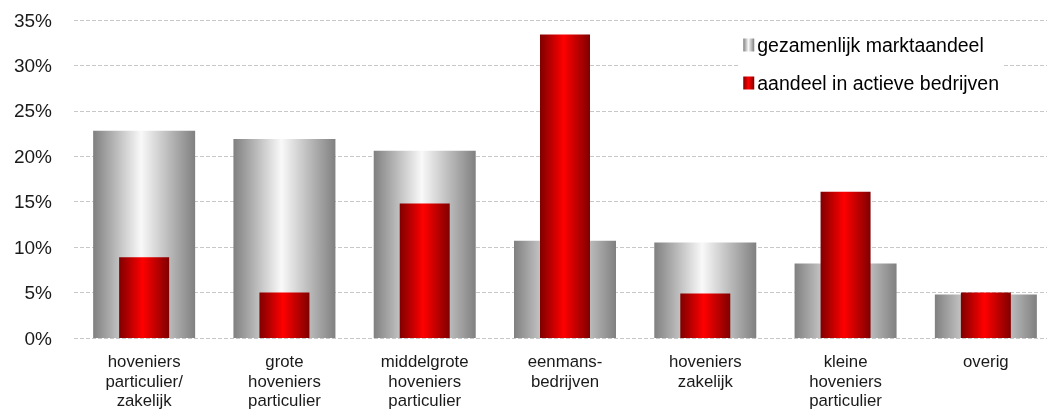 Image resolution: width=1047 pixels, height=412 pixels. I want to click on legend-label: aandeel in actieve bedrijven, so click(878, 83).